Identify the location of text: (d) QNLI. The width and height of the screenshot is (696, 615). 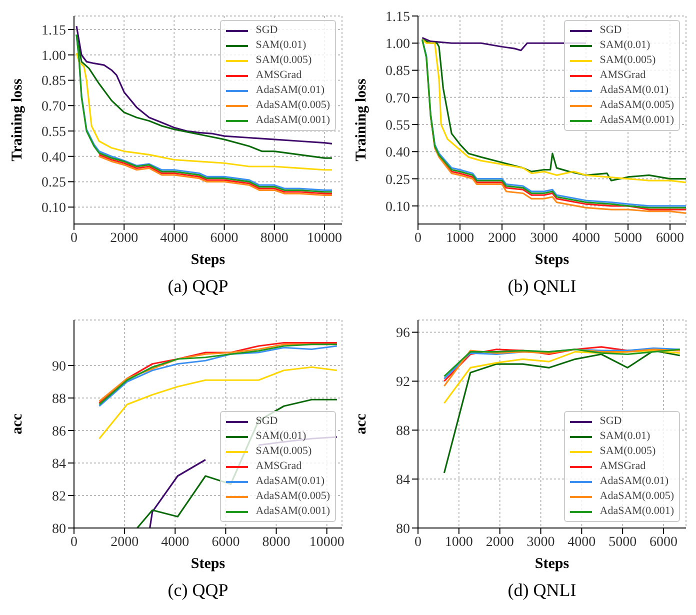
(542, 590).